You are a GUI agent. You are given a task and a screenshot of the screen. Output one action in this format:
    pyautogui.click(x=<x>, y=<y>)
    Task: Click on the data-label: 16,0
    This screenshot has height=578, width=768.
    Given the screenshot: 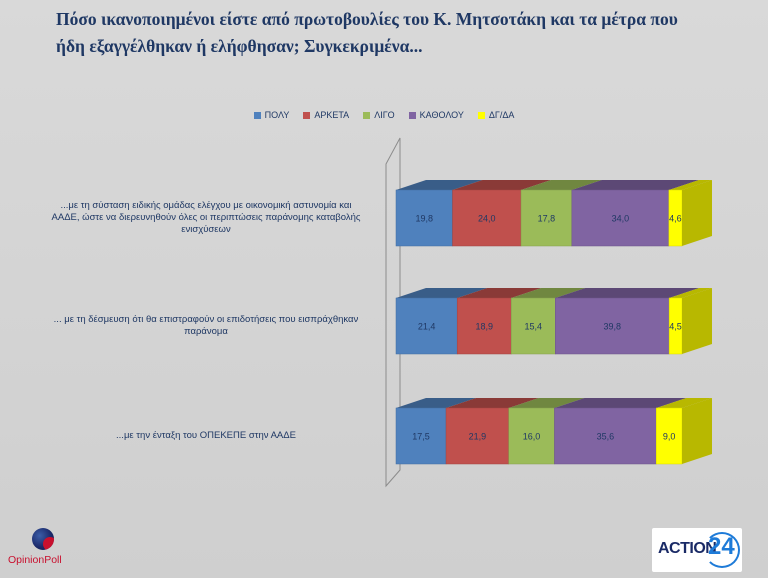 What is the action you would take?
    pyautogui.click(x=532, y=437)
    